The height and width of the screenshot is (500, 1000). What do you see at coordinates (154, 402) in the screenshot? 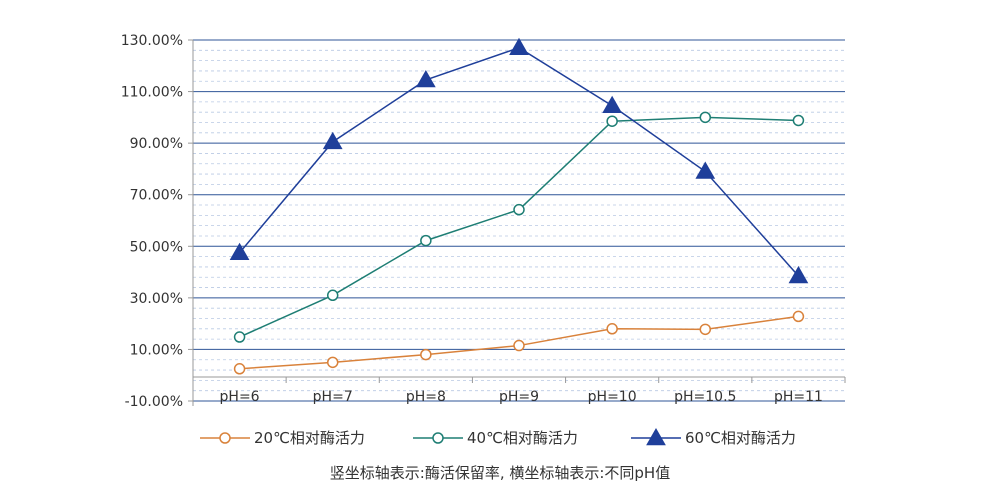
I see `y-tick-label: -10.00%` at bounding box center [154, 402].